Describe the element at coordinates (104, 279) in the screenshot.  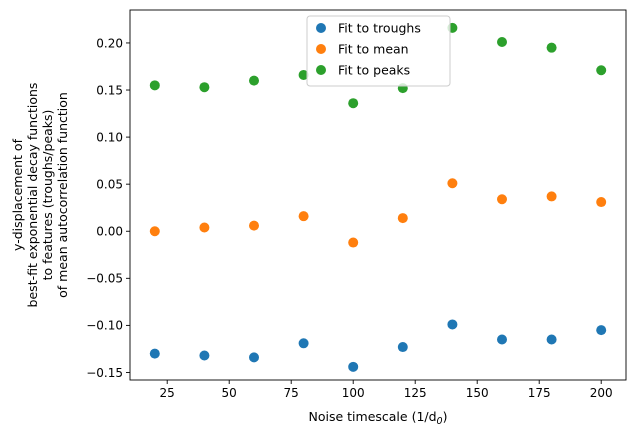
I see `y-tick-label: −0.05` at that location.